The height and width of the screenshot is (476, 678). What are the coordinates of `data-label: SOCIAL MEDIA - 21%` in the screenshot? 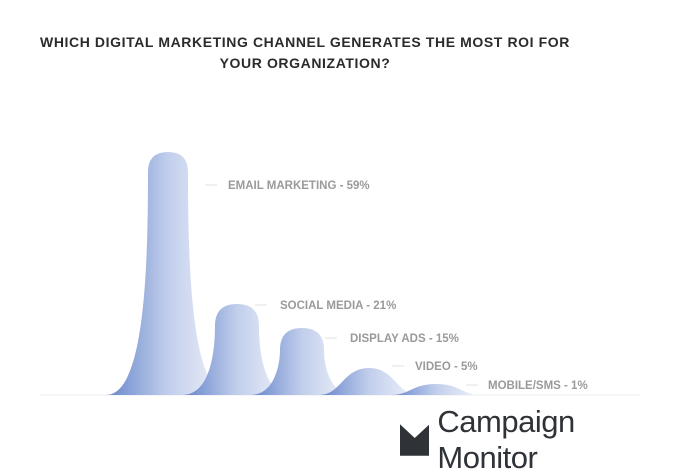 It's located at (338, 306).